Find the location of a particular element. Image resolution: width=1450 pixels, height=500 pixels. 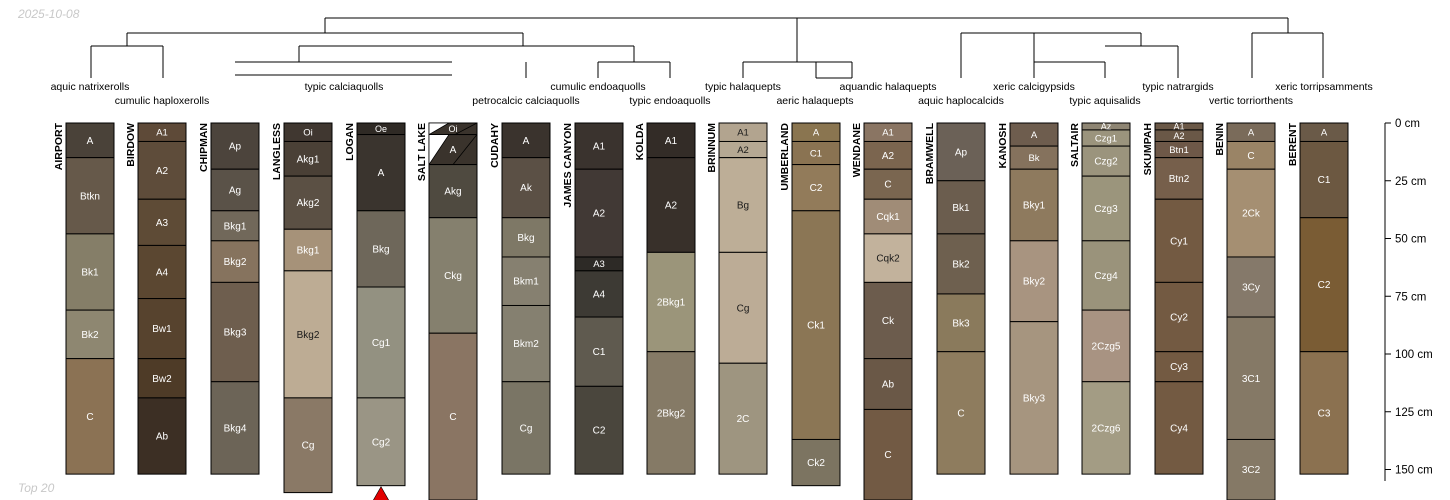

horizon-label: Cy1 is located at coordinates (1179, 241).